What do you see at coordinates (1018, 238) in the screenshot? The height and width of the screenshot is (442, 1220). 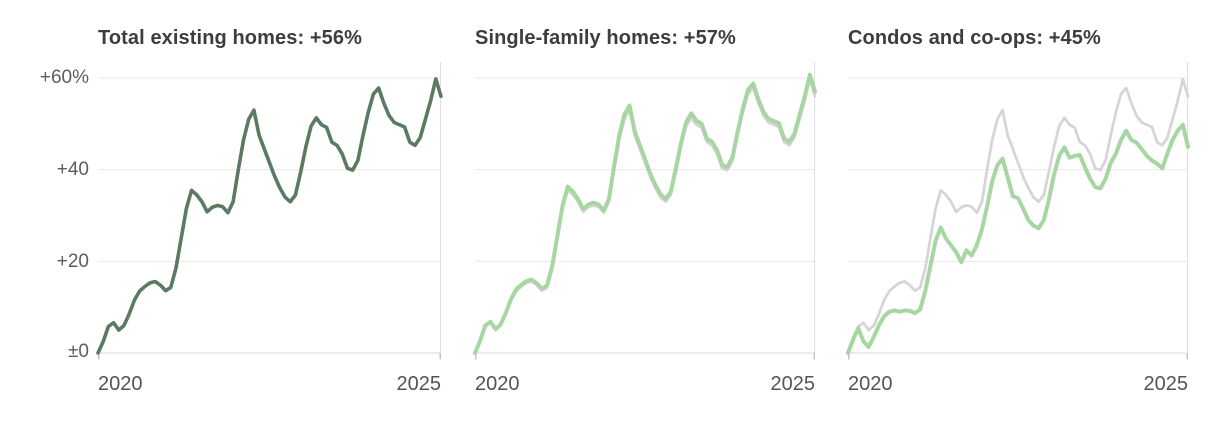 I see `series-line-condos-and-co-ops` at bounding box center [1018, 238].